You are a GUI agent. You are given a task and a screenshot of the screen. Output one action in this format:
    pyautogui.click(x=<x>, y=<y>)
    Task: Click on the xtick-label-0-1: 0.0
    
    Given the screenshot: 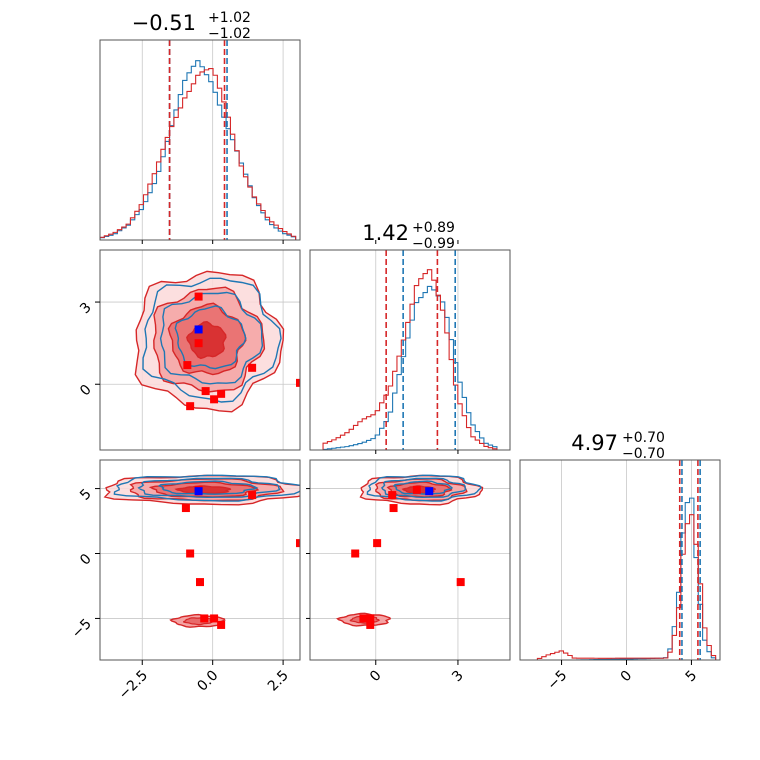 What is the action you would take?
    pyautogui.click(x=207, y=681)
    